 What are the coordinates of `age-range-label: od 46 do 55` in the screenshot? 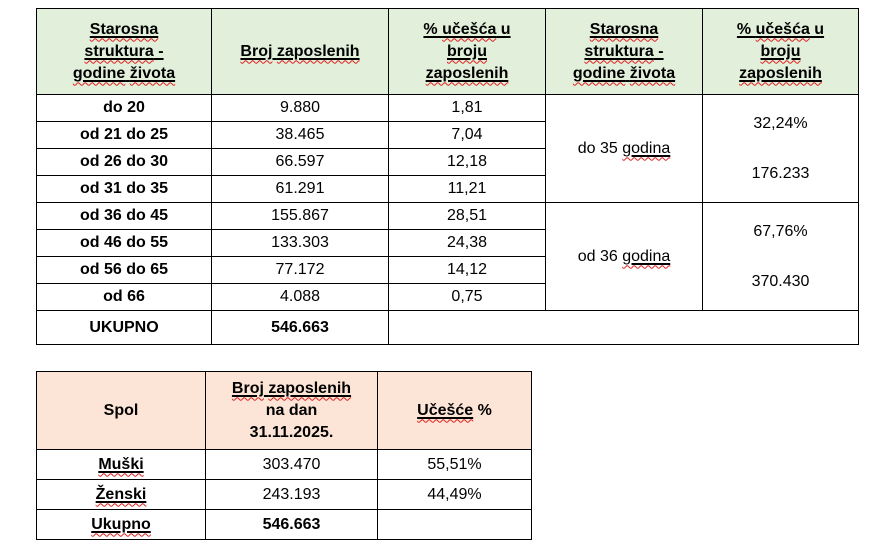 It's located at (124, 243).